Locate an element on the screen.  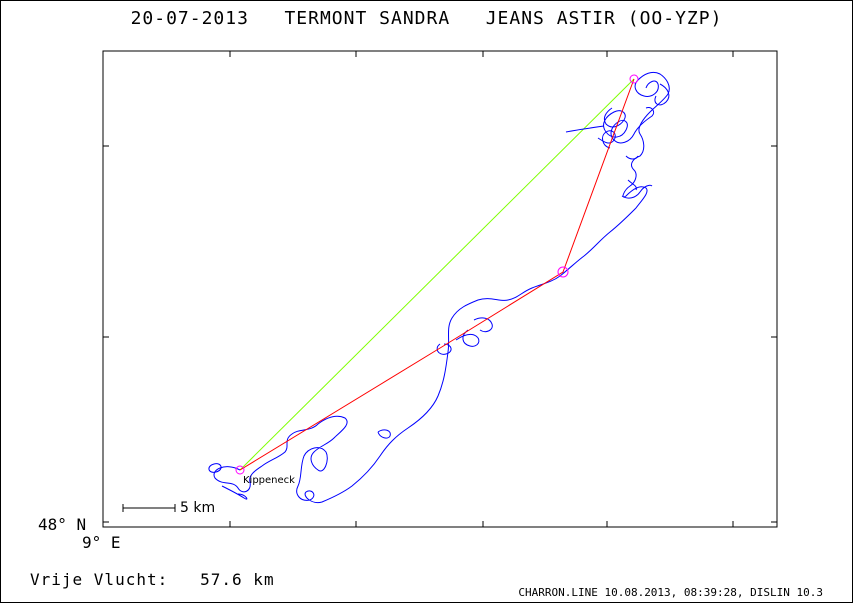
latitude-label: 48° N is located at coordinates (62, 524).